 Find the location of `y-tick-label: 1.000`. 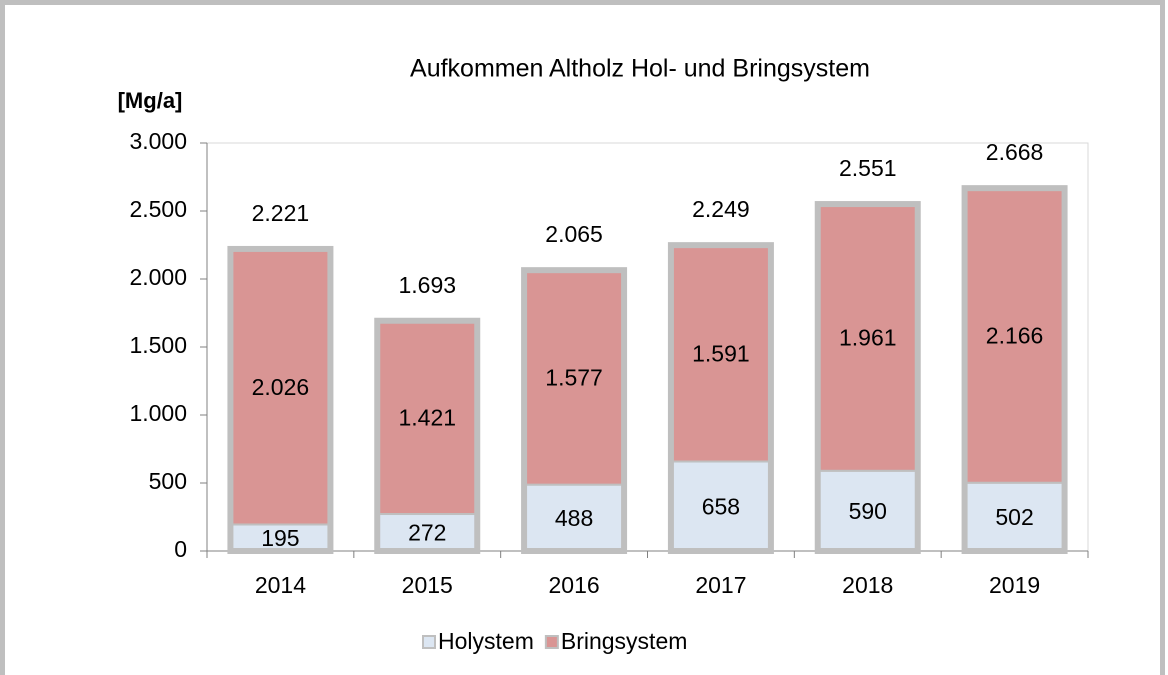

y-tick-label: 1.000 is located at coordinates (158, 413).